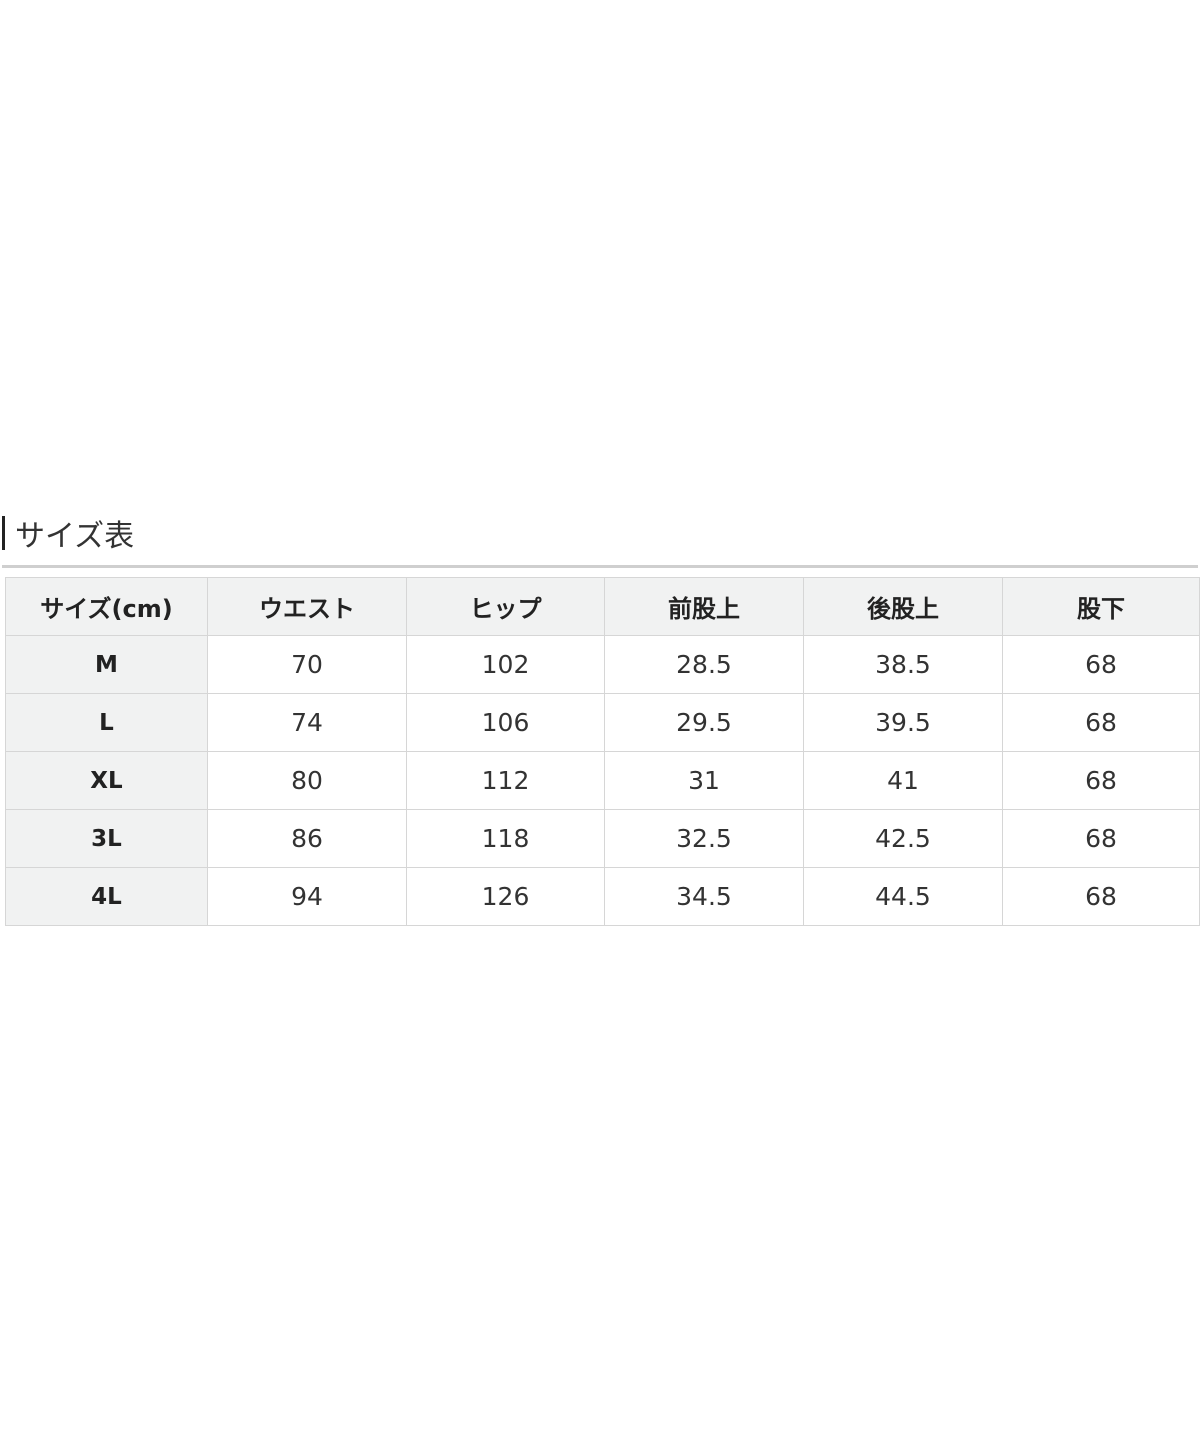 The height and width of the screenshot is (1440, 1200). I want to click on measurement-cell: 112, so click(505, 780).